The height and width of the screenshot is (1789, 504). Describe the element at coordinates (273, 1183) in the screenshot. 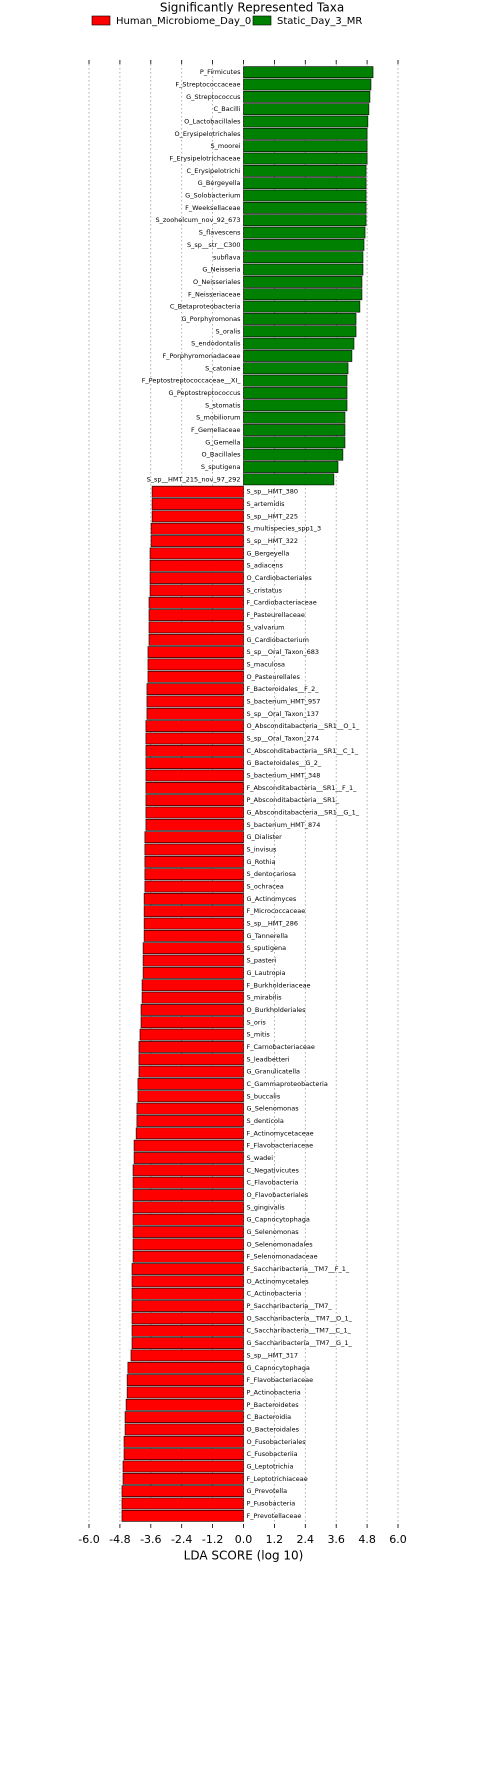

I see `category-label: C_Flavobacteria` at that location.